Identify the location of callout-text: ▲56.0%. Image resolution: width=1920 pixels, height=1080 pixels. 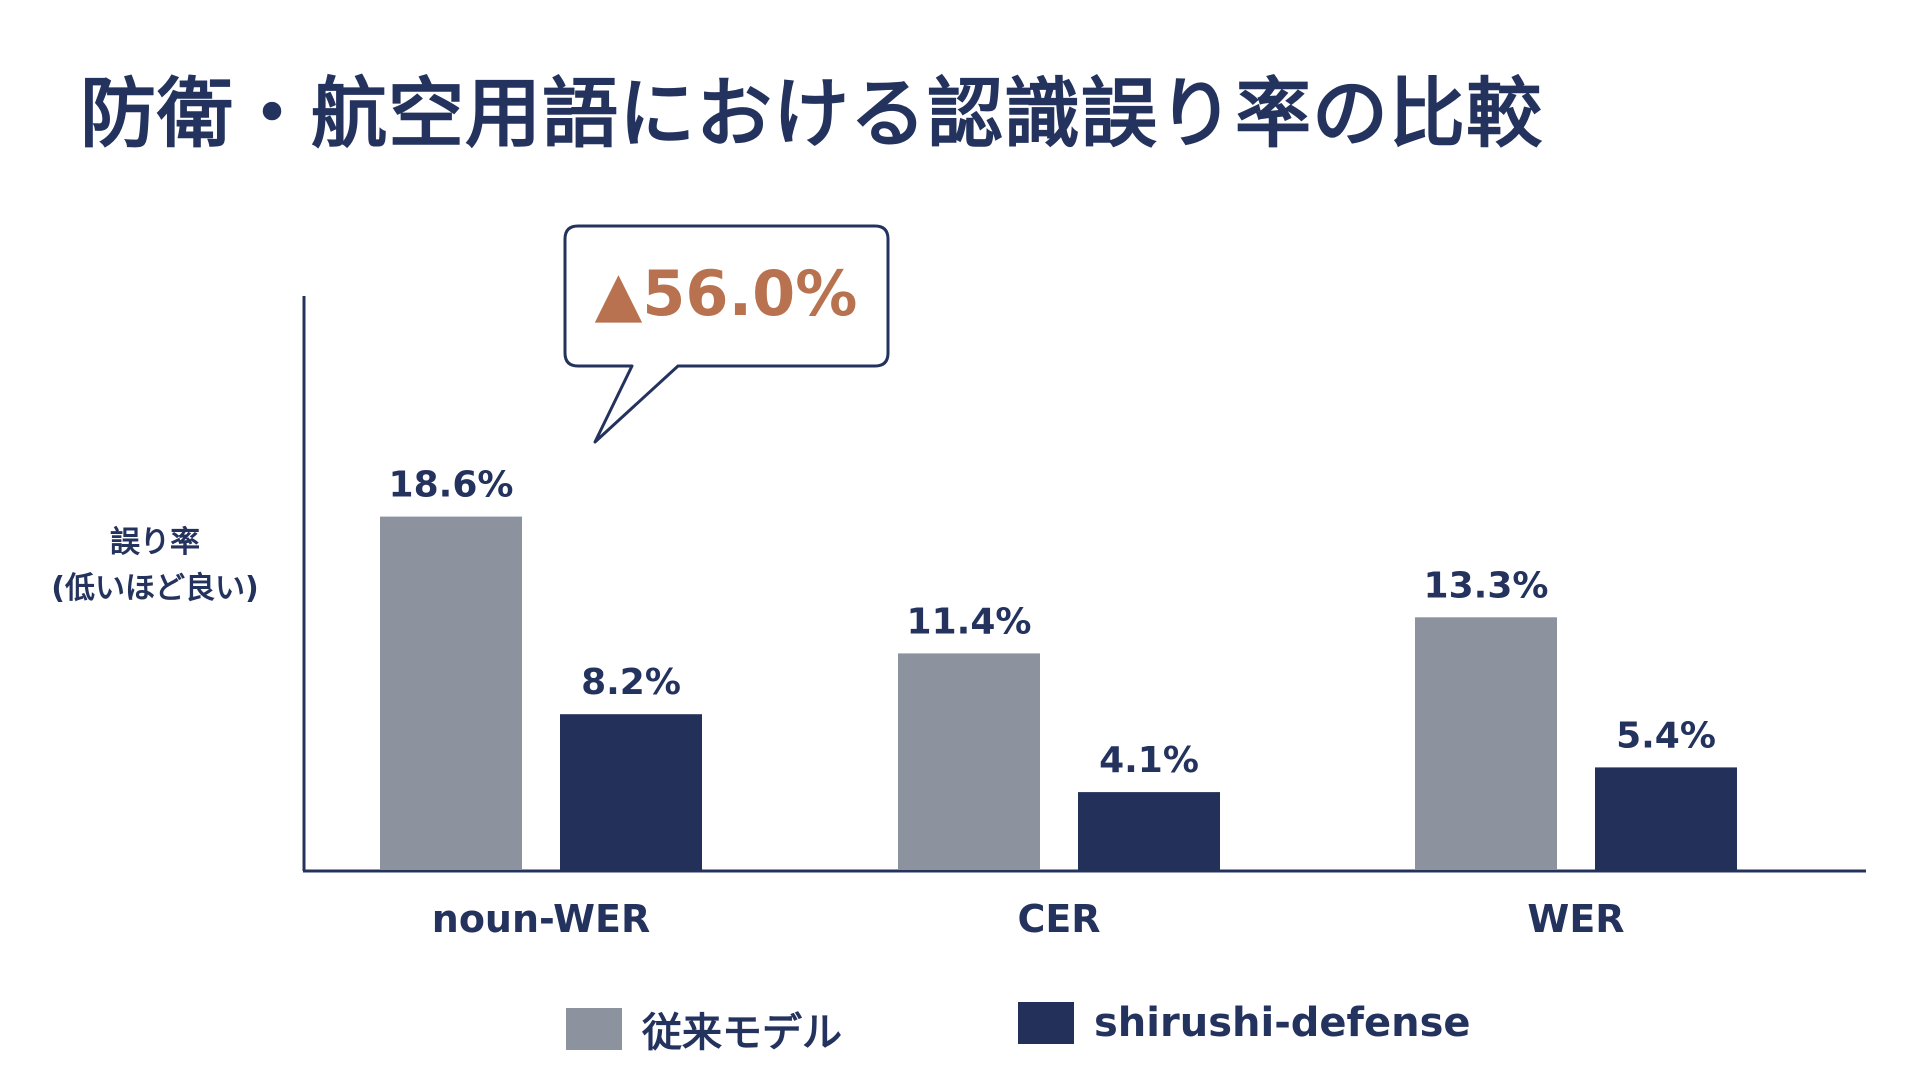
(726, 293).